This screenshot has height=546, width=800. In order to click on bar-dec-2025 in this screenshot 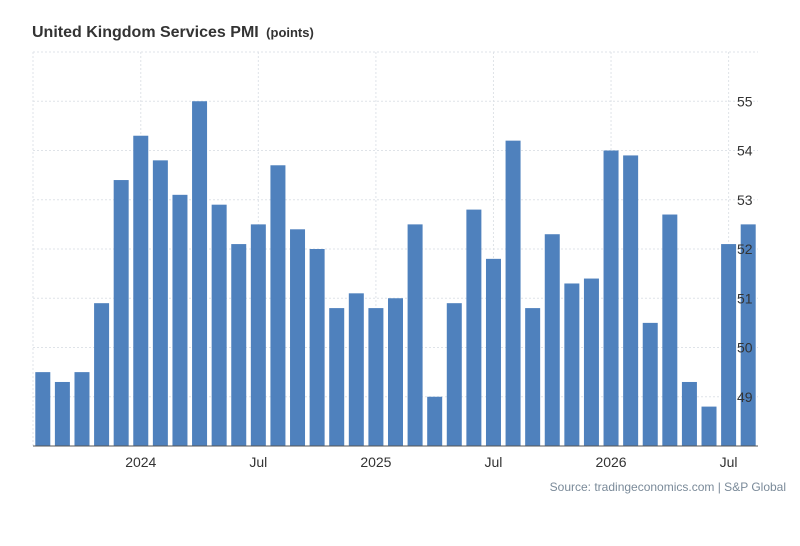, I will do `click(591, 362)`.